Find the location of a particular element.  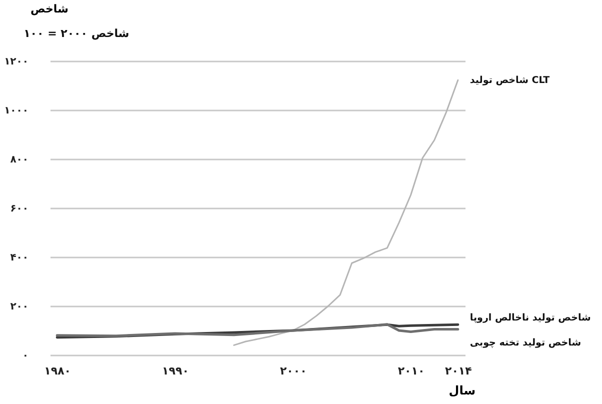

y-tick-label: ۸۰۰ is located at coordinates (19, 160).